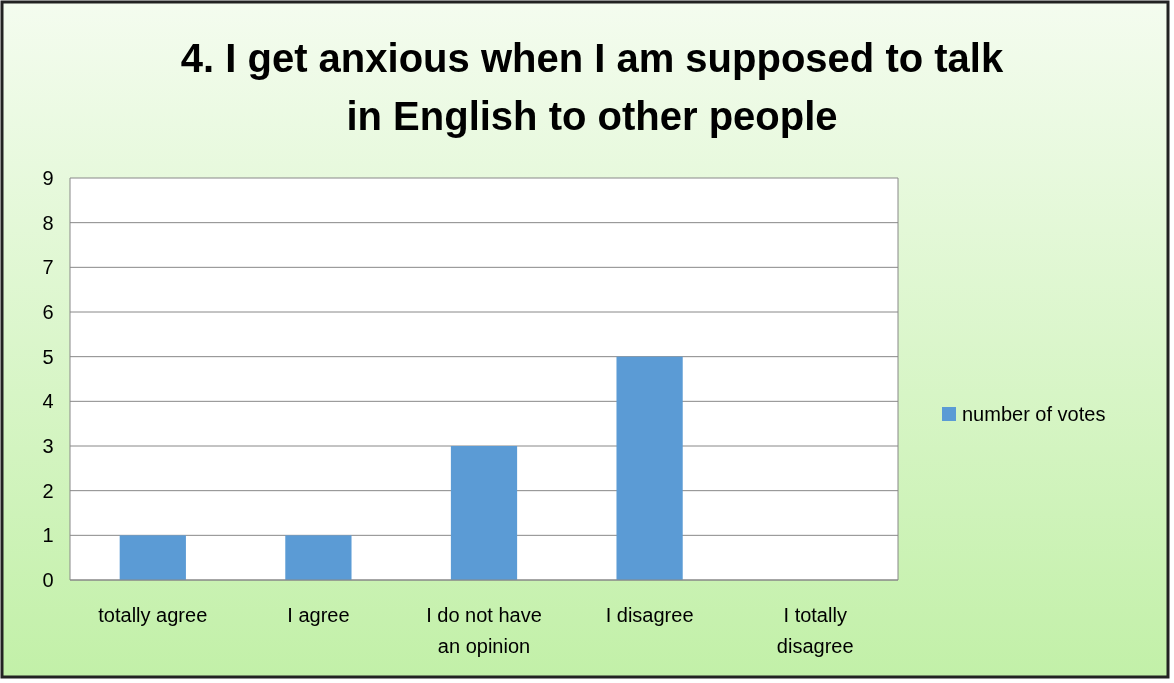 This screenshot has width=1174, height=683. Describe the element at coordinates (48, 267) in the screenshot. I see `y-tick-label: 7` at that location.